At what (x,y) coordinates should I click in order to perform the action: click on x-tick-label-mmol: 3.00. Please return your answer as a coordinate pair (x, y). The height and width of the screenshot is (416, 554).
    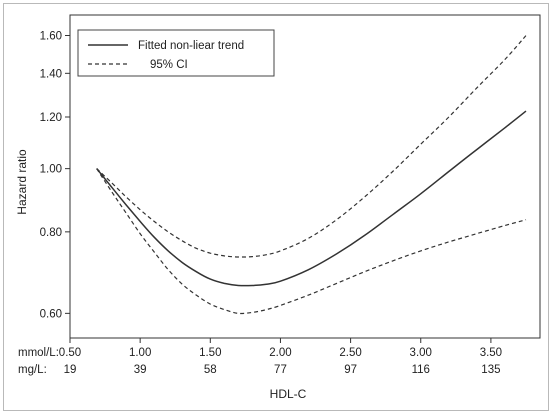
    Looking at the image, I should click on (421, 353).